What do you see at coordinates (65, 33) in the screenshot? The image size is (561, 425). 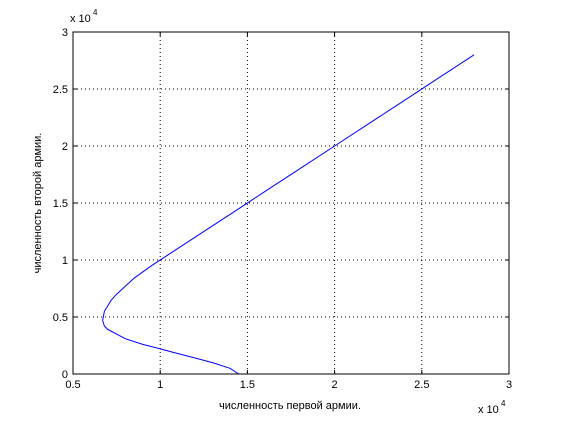 I see `y-tick-label: 3` at bounding box center [65, 33].